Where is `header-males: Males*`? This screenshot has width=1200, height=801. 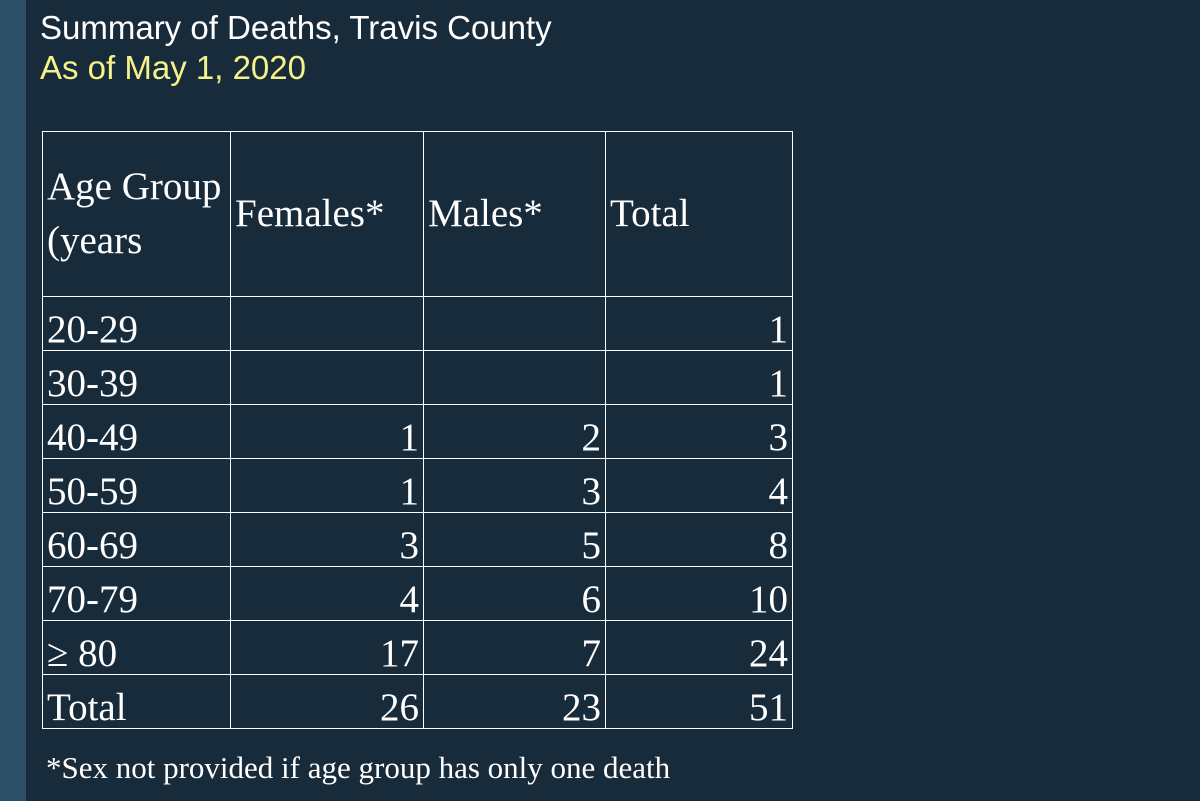
header-males: Males* is located at coordinates (514, 214).